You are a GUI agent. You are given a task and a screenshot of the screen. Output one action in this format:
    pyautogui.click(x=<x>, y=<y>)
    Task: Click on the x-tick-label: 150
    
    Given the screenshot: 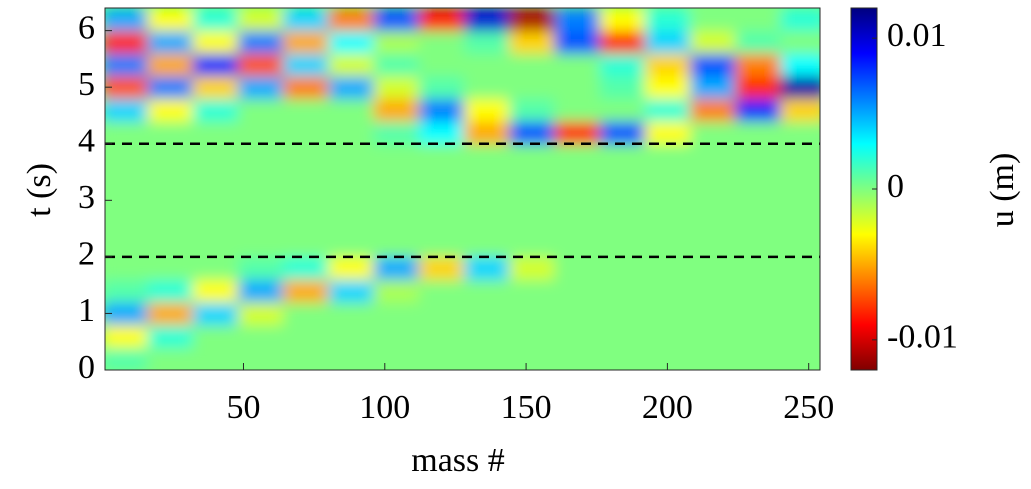 What is the action you would take?
    pyautogui.click(x=526, y=407)
    